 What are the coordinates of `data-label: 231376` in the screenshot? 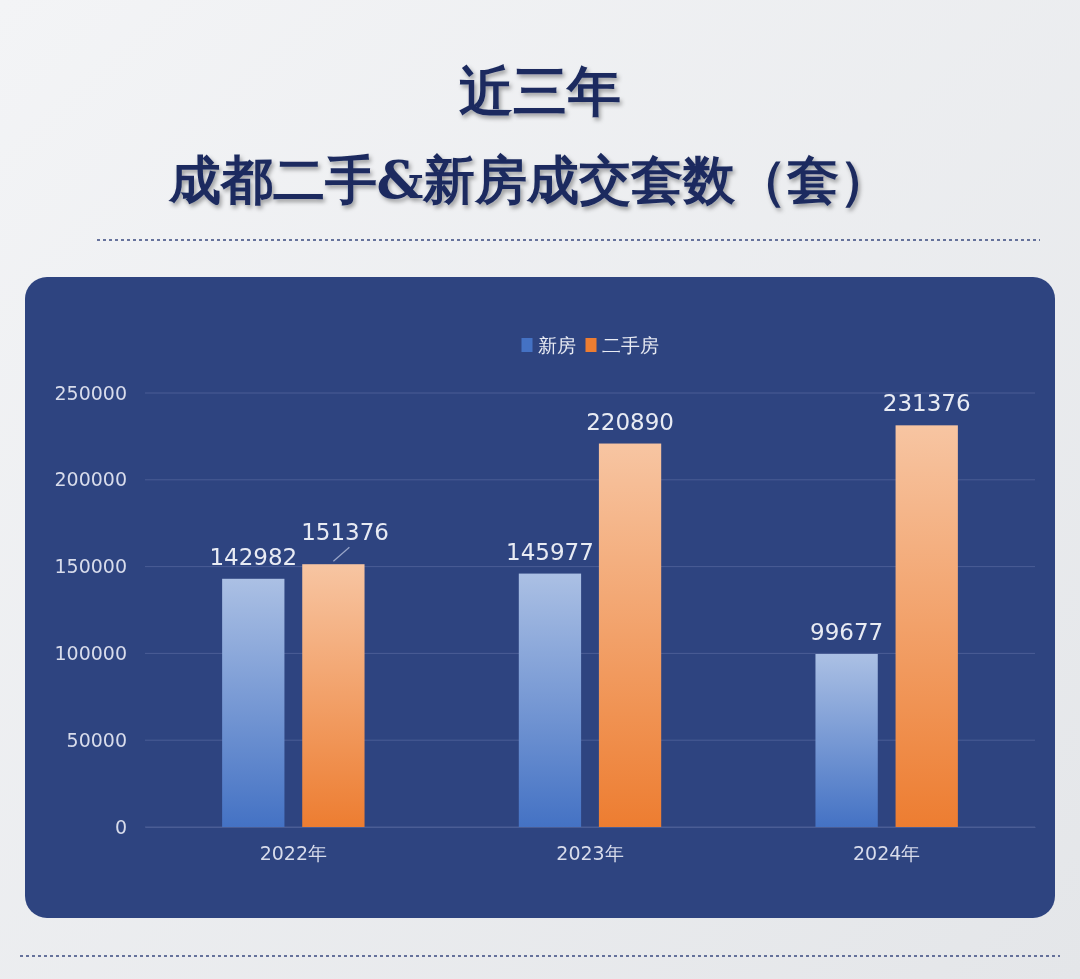 It's located at (926, 403).